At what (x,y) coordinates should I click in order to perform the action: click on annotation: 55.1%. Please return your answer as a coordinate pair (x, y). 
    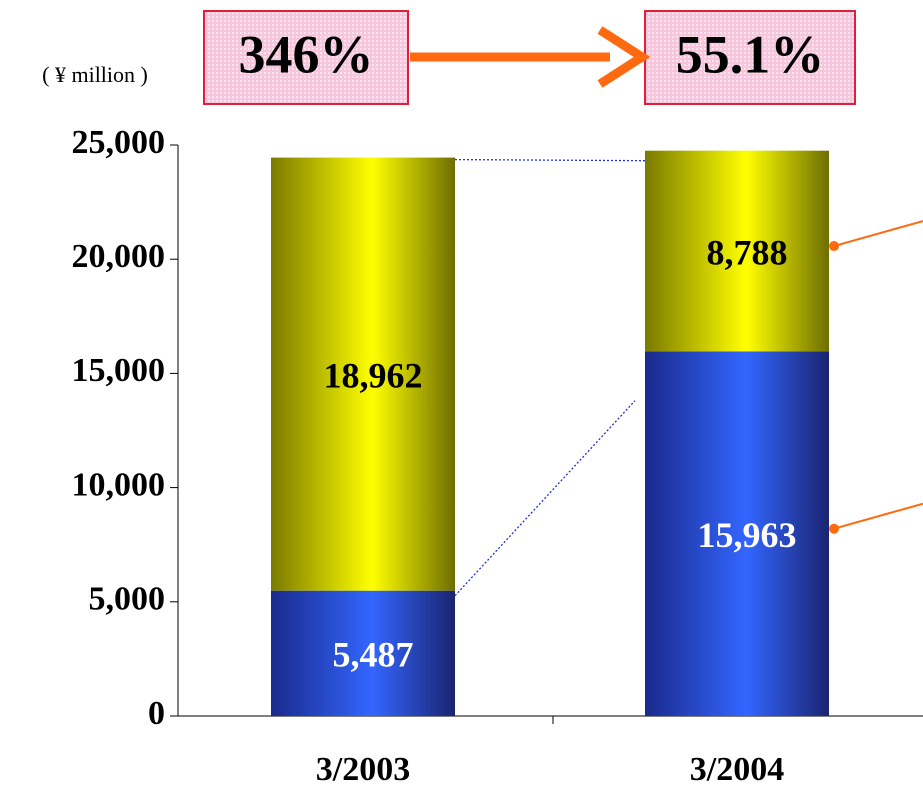
    Looking at the image, I should click on (750, 54).